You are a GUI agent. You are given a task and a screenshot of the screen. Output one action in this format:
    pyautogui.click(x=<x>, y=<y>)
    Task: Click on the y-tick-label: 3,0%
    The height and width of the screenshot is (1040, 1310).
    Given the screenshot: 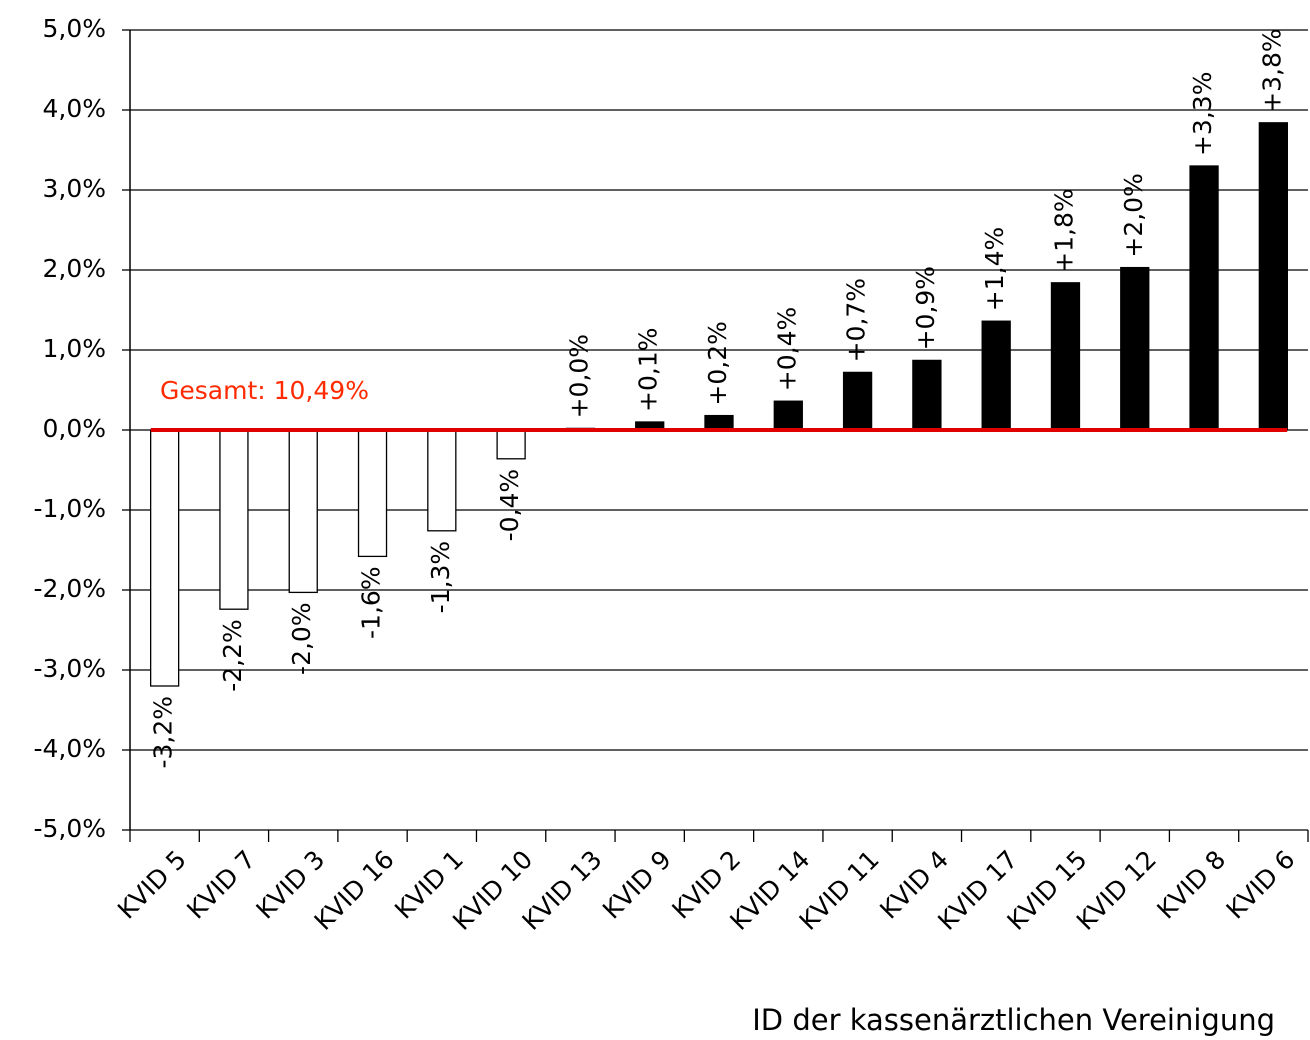 What is the action you would take?
    pyautogui.click(x=74, y=188)
    